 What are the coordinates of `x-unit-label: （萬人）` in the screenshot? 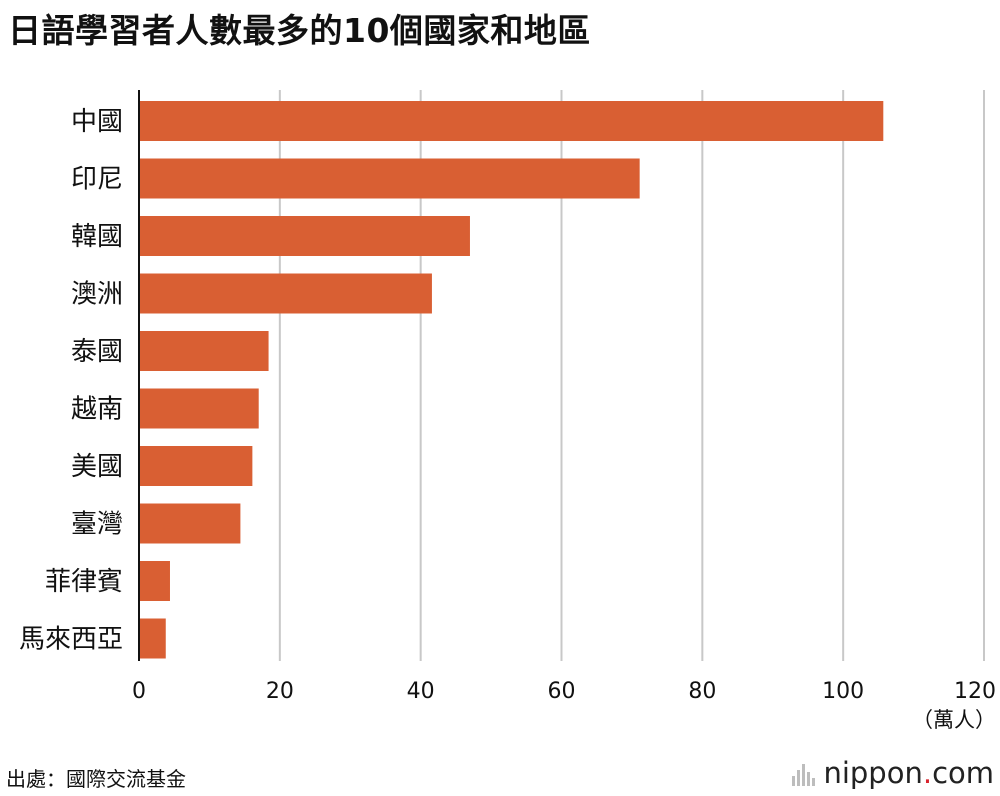 It's located at (954, 720).